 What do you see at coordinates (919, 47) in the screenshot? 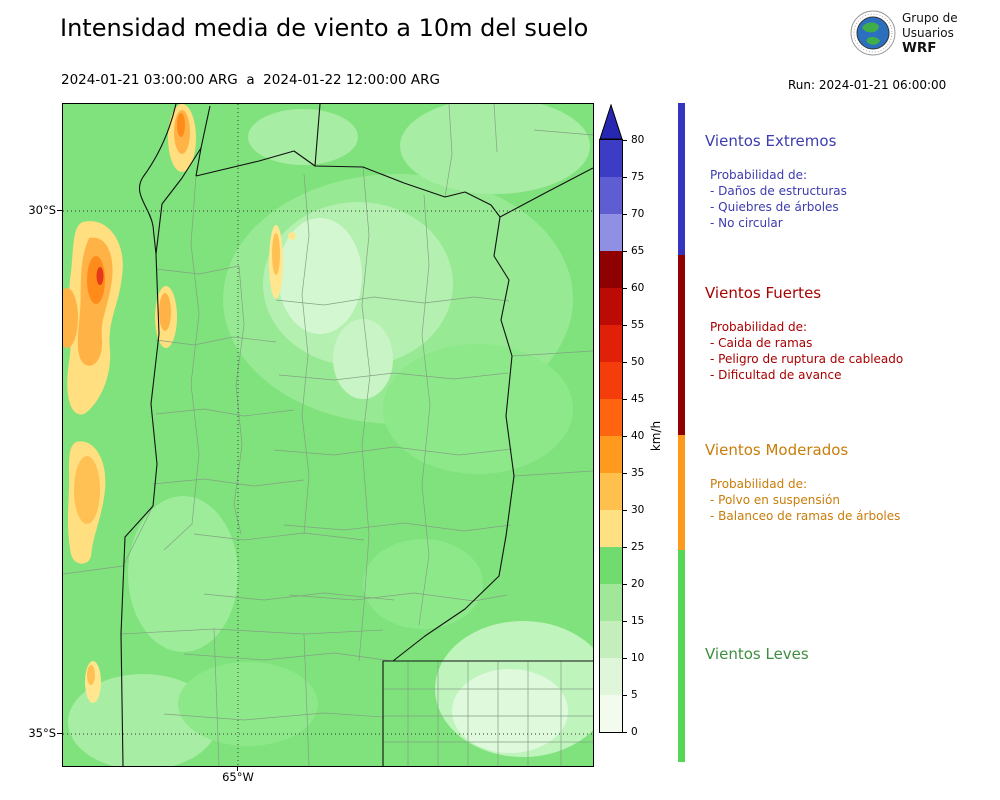
I see `logo-line-3: WRF` at bounding box center [919, 47].